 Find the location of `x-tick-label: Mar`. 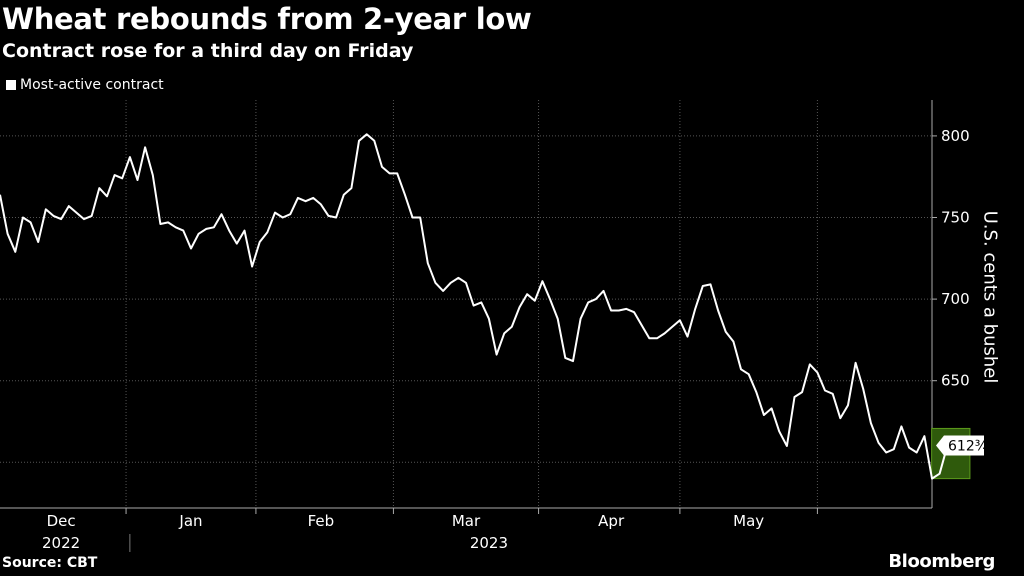

x-tick-label: Mar is located at coordinates (466, 521).